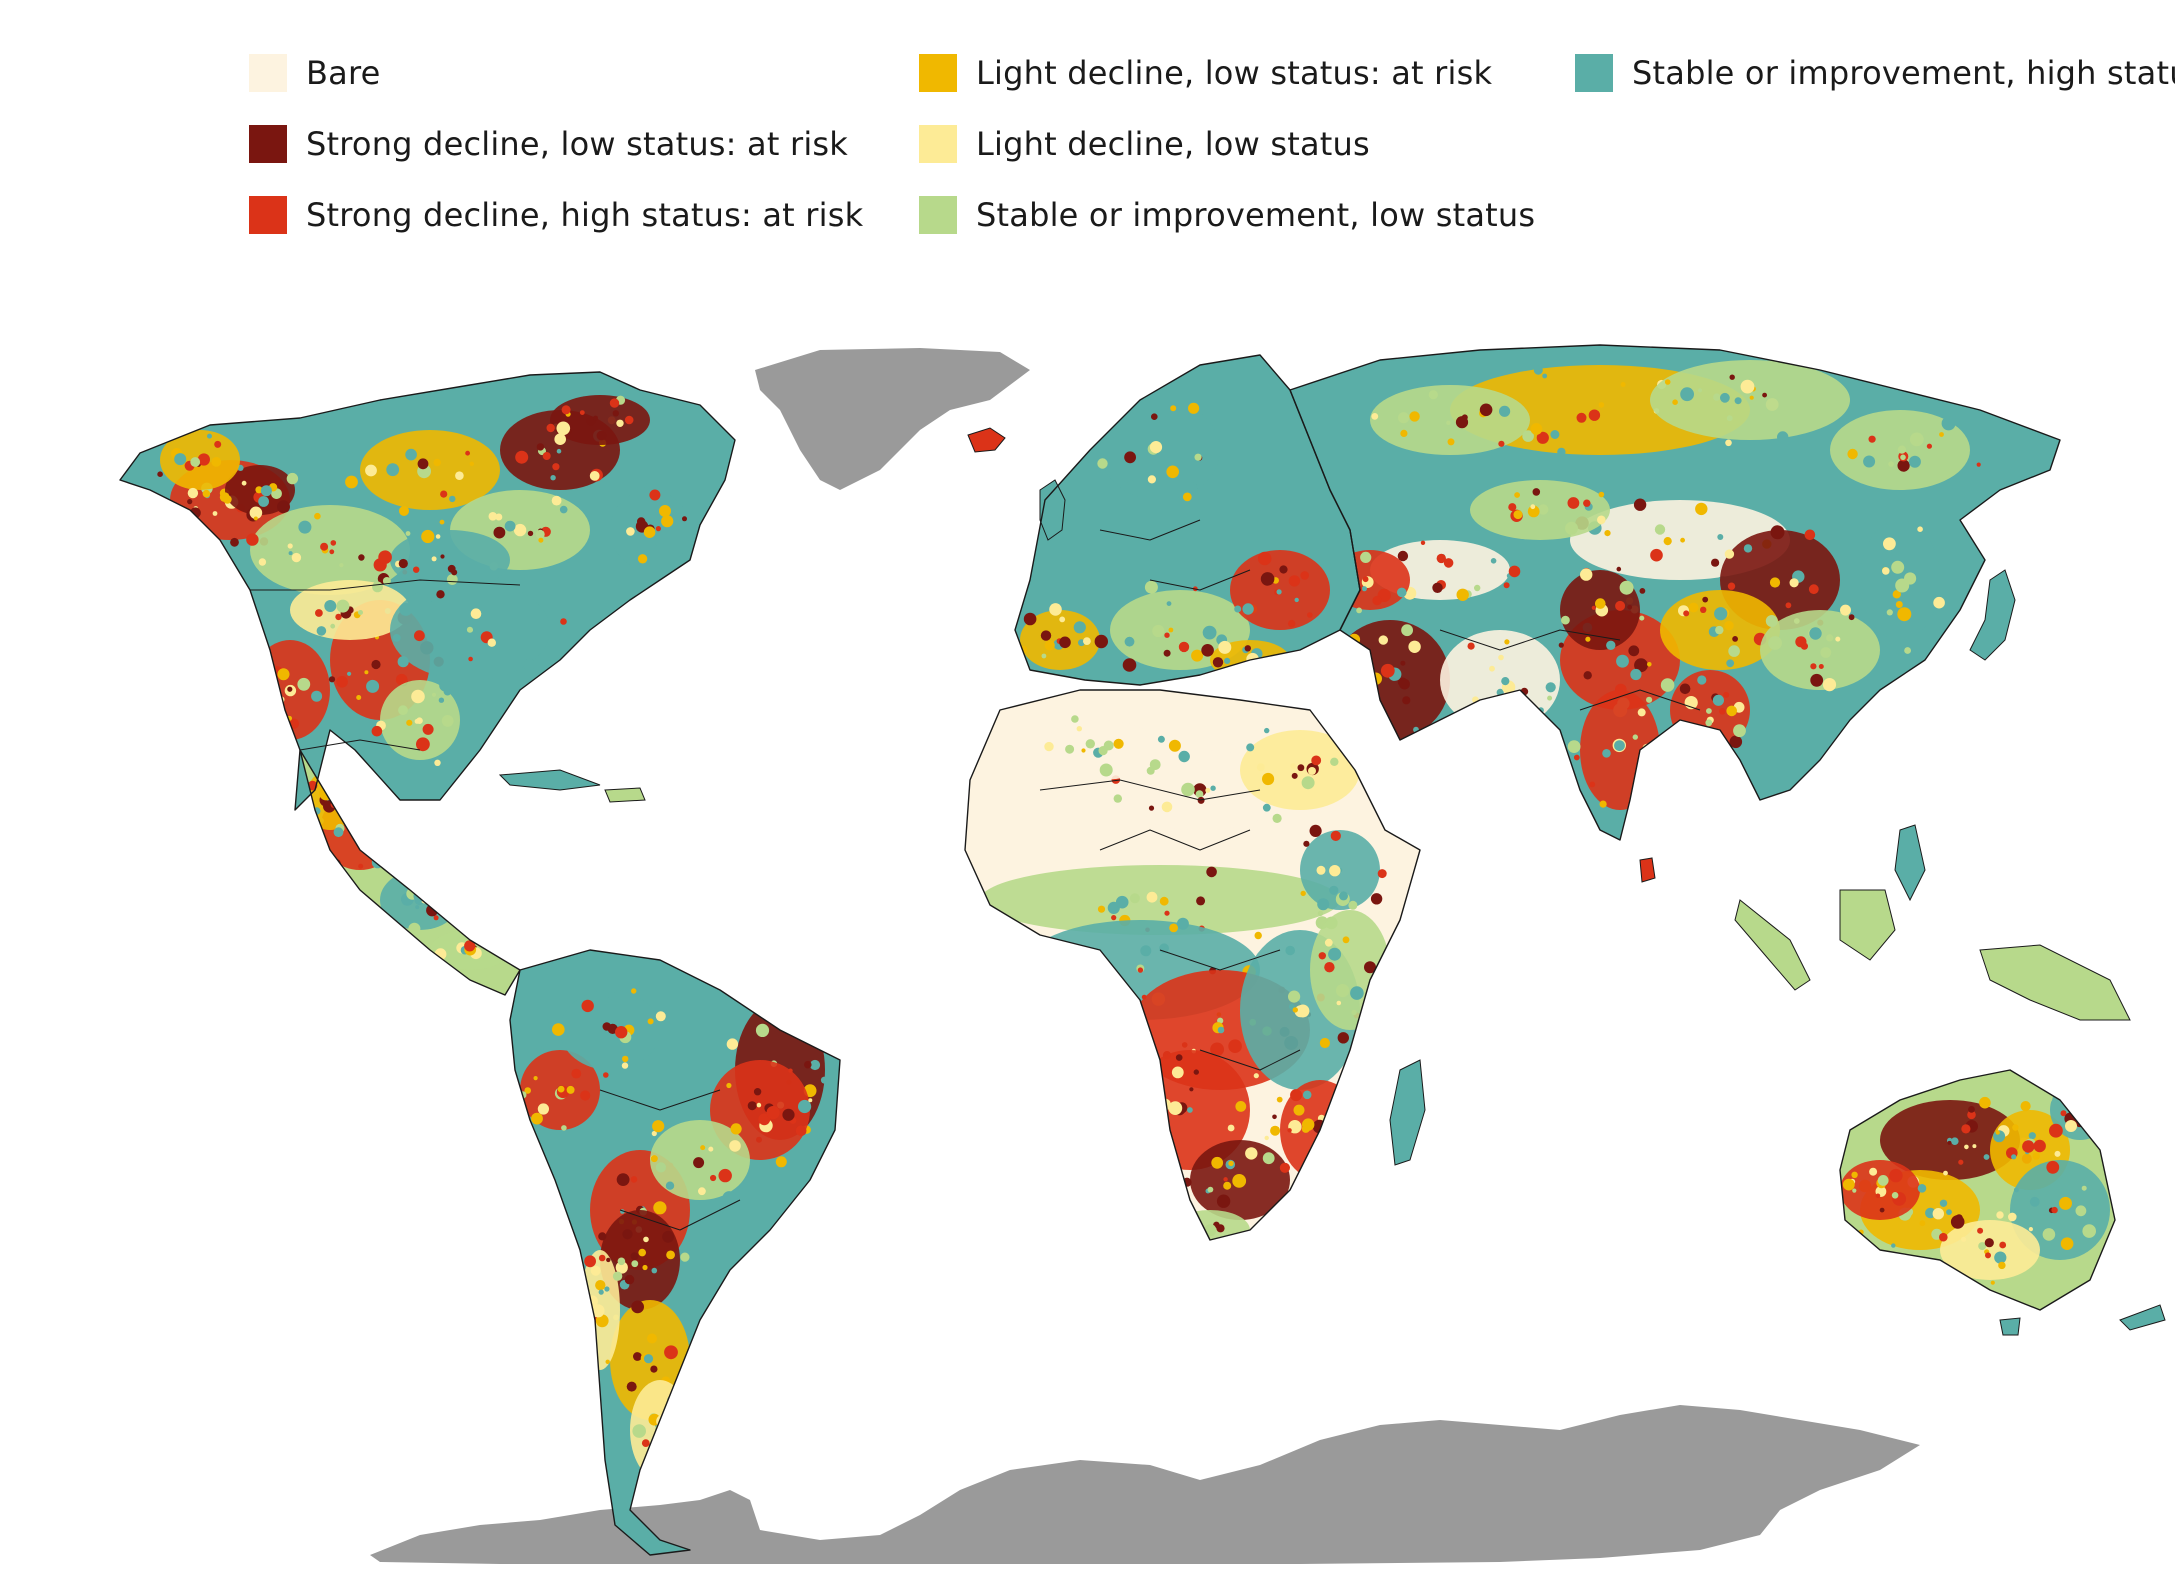 The width and height of the screenshot is (2175, 1571). What do you see at coordinates (892, 419) in the screenshot?
I see `greenland` at bounding box center [892, 419].